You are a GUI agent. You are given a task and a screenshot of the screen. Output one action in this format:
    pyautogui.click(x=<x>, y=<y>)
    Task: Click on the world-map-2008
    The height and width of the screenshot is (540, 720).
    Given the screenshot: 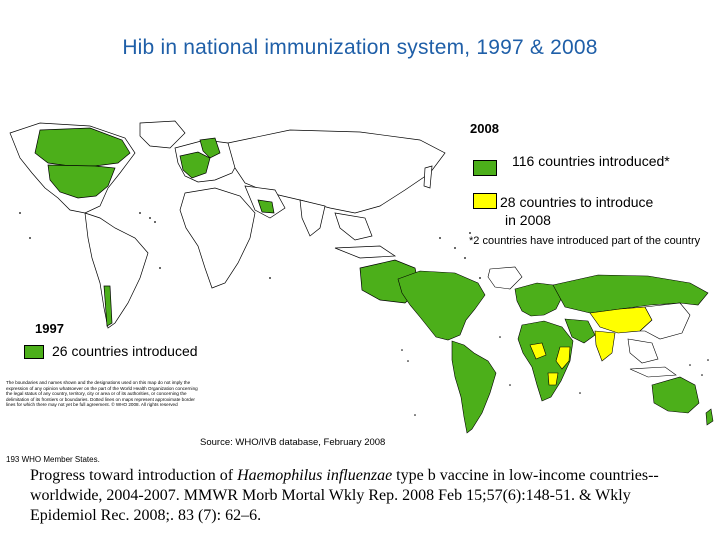 What is the action you would take?
    pyautogui.click(x=555, y=350)
    